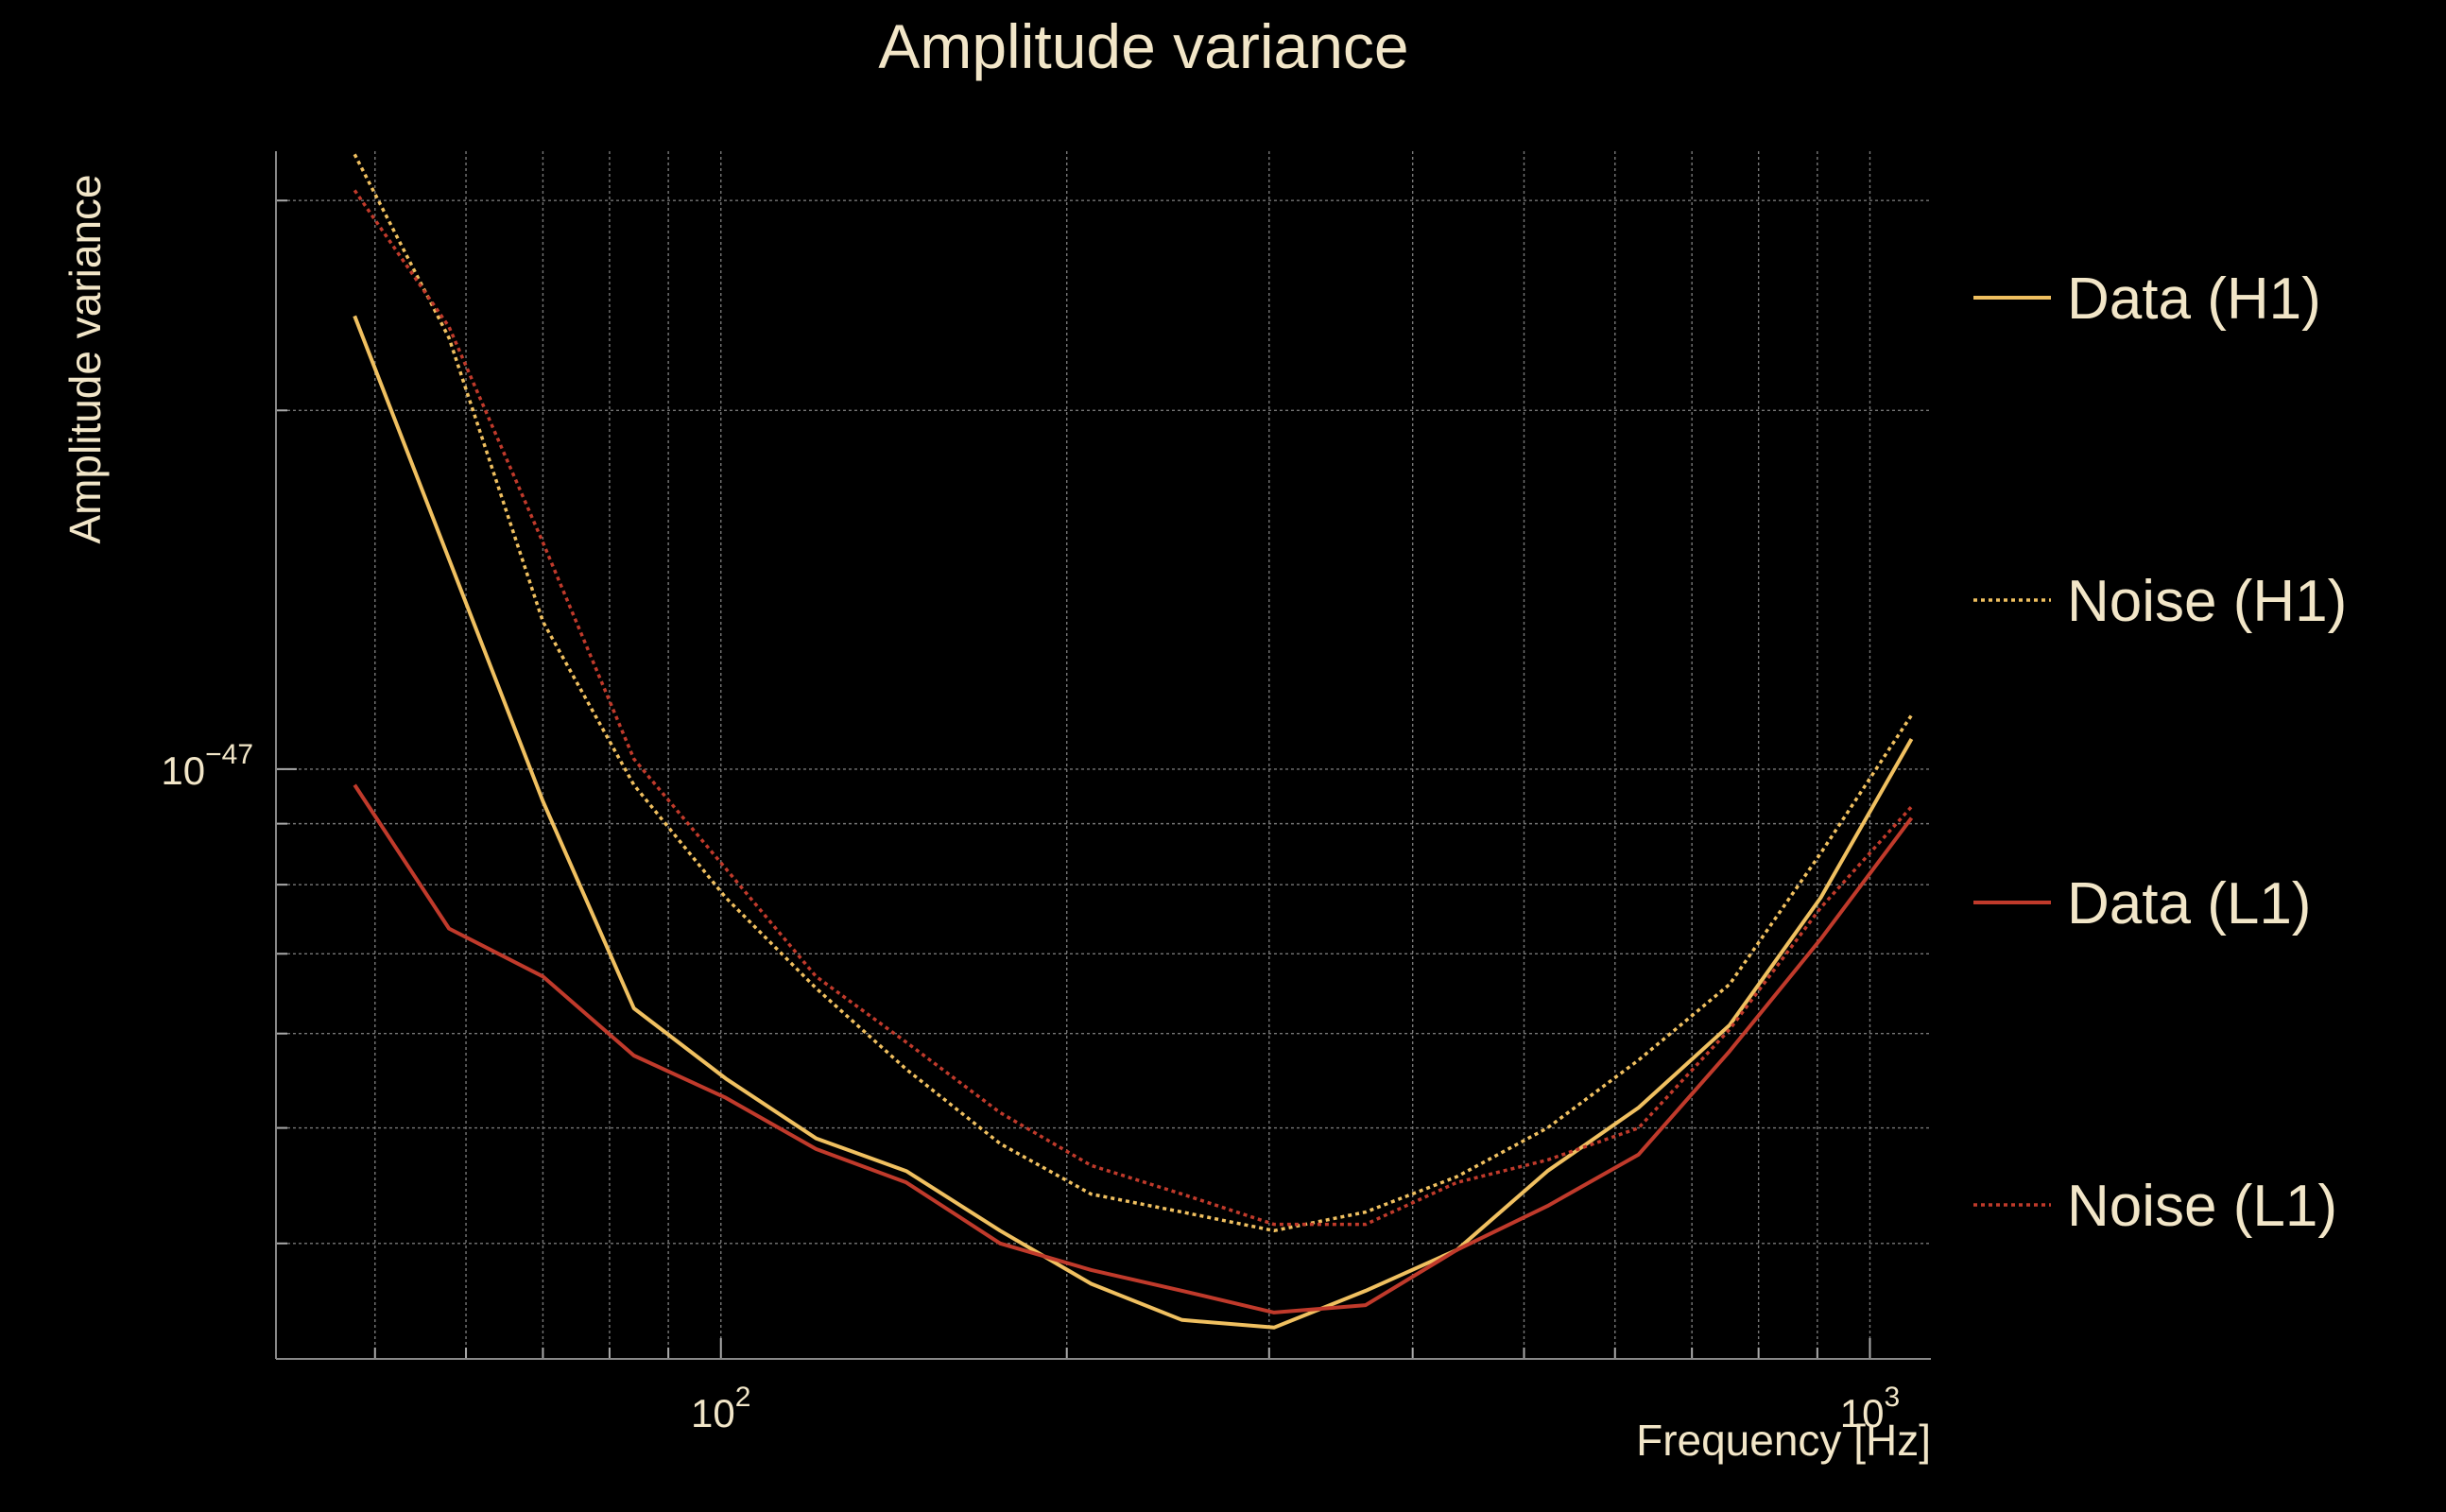 The height and width of the screenshot is (1512, 2446). What do you see at coordinates (2189, 903) in the screenshot?
I see `legend-label-data-l1: Data (L1)` at bounding box center [2189, 903].